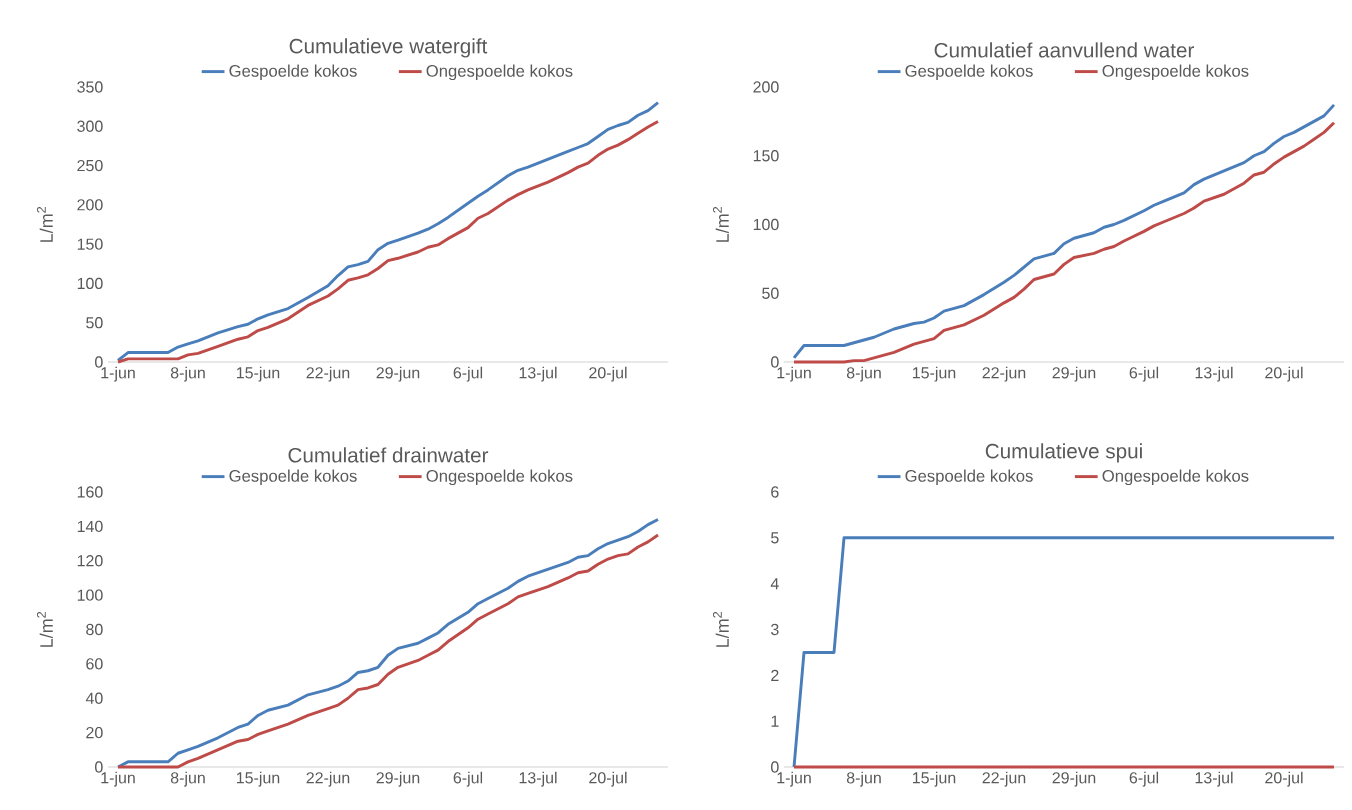  Describe the element at coordinates (90, 526) in the screenshot. I see `y-tick-label: 140` at that location.